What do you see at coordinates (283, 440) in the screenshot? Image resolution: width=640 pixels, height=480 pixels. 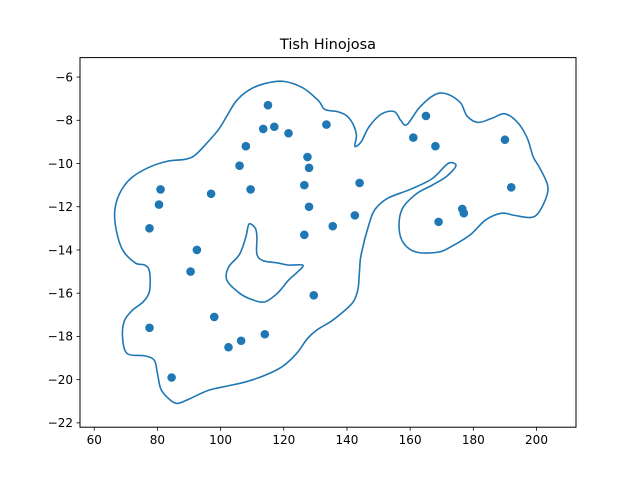 I see `x-tick-label: 120` at bounding box center [283, 440].